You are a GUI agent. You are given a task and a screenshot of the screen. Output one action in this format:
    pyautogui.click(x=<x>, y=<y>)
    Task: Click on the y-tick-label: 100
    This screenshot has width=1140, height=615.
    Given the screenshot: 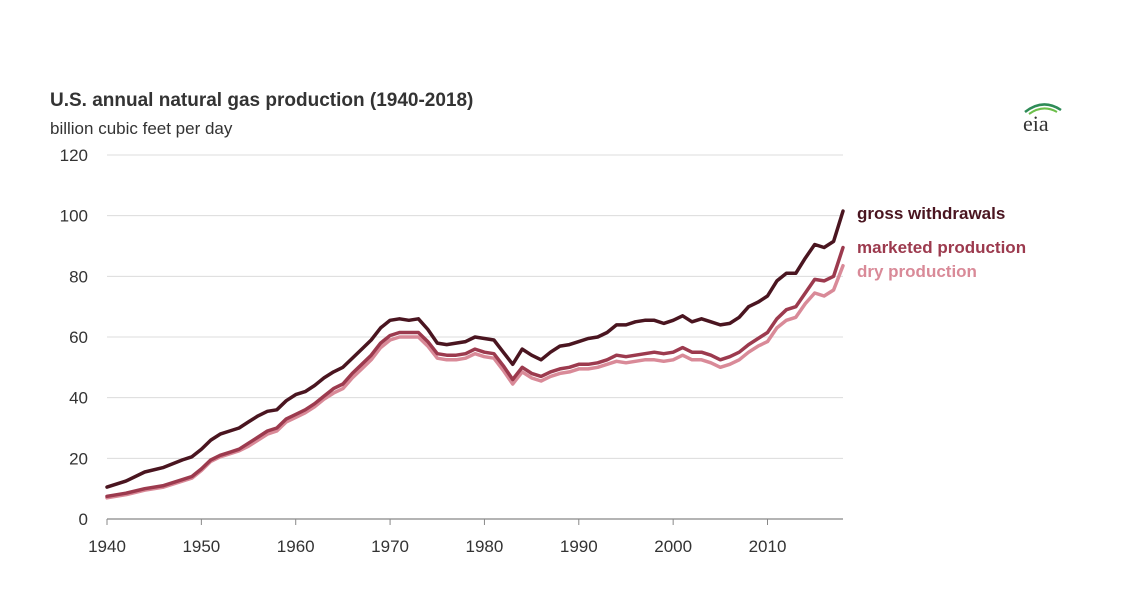 What is the action you would take?
    pyautogui.click(x=74, y=216)
    